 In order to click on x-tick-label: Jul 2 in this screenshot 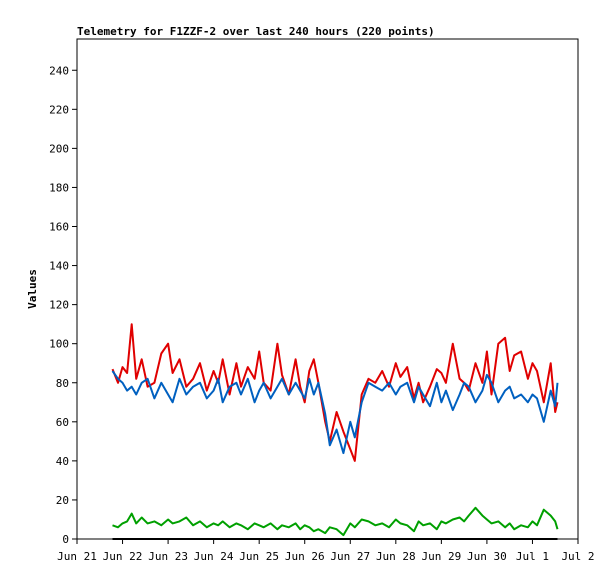, I will do `click(577, 556)`.